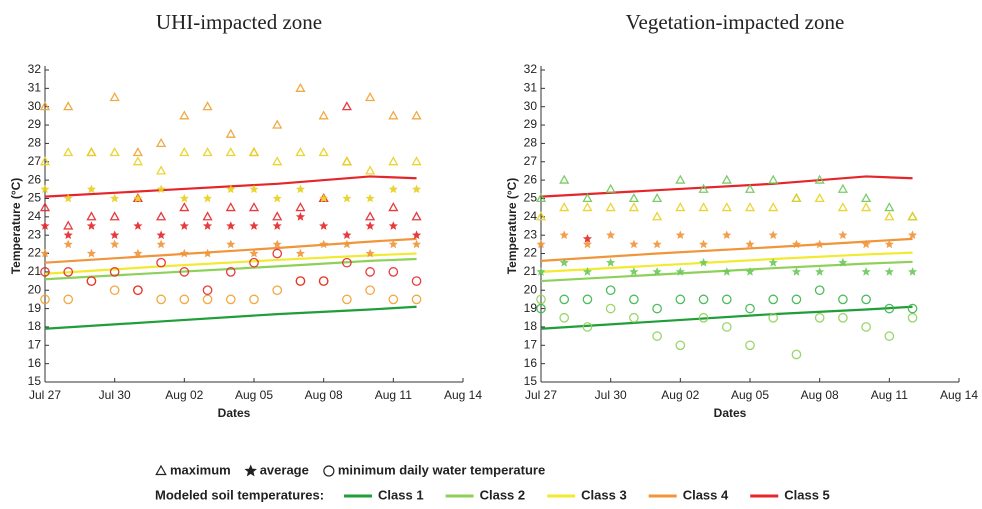  What do you see at coordinates (531, 289) in the screenshot?
I see `y-tick-label: 20` at bounding box center [531, 289].